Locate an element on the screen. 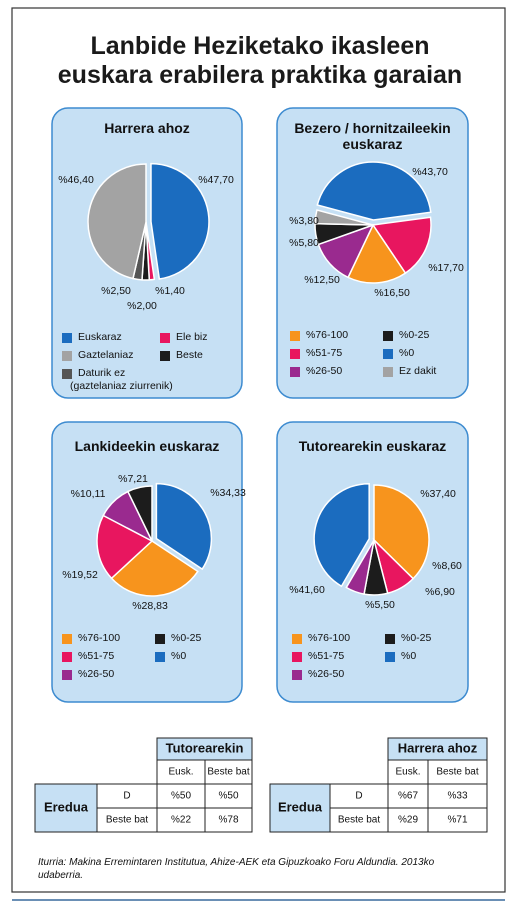 Image resolution: width=520 pixels, height=909 pixels. legend-label: Gaztelaniaz is located at coordinates (106, 355).